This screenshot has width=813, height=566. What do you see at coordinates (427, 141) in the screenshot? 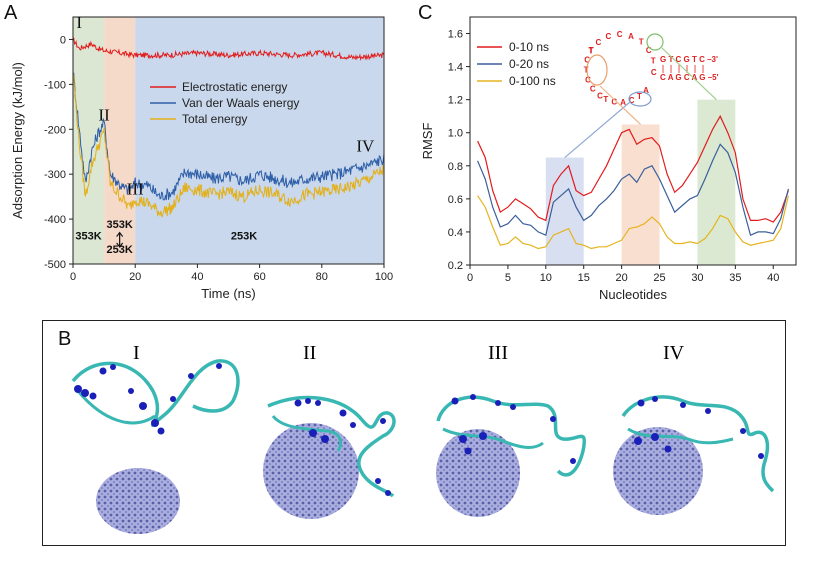
I see `y-axis-label: RMSF` at bounding box center [427, 141].